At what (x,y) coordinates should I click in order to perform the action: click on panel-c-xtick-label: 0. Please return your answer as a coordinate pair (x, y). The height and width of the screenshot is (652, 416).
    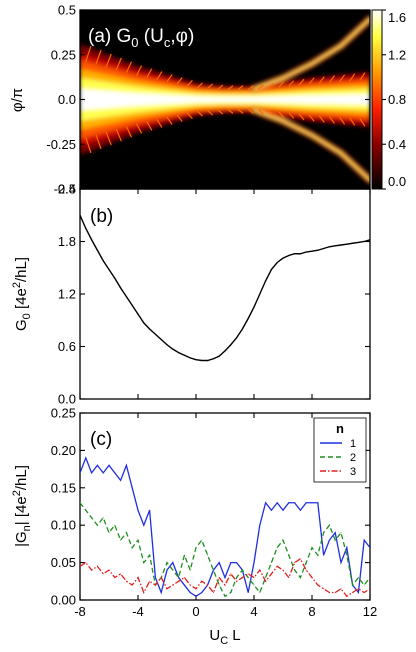
    Looking at the image, I should click on (195, 611).